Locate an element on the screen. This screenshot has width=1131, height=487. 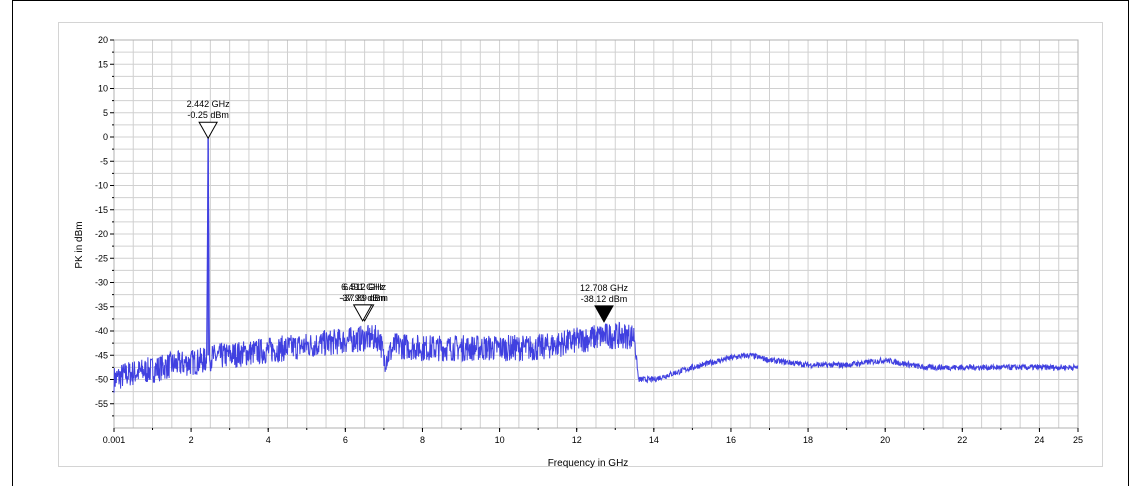
y-tick-label: 0 is located at coordinates (105, 137).